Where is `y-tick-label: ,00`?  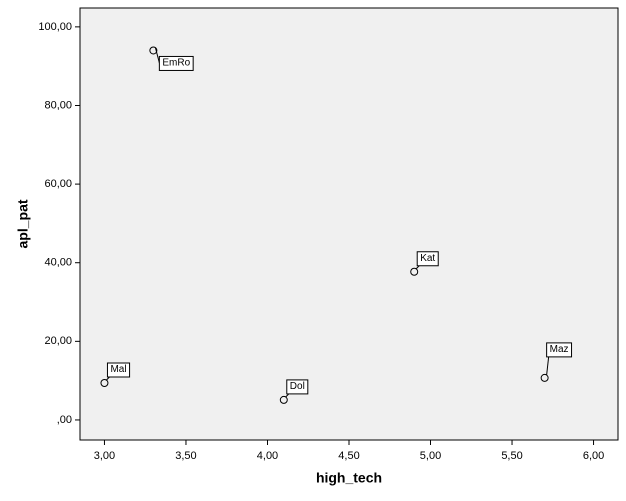 y-tick-label: ,00 is located at coordinates (64, 420).